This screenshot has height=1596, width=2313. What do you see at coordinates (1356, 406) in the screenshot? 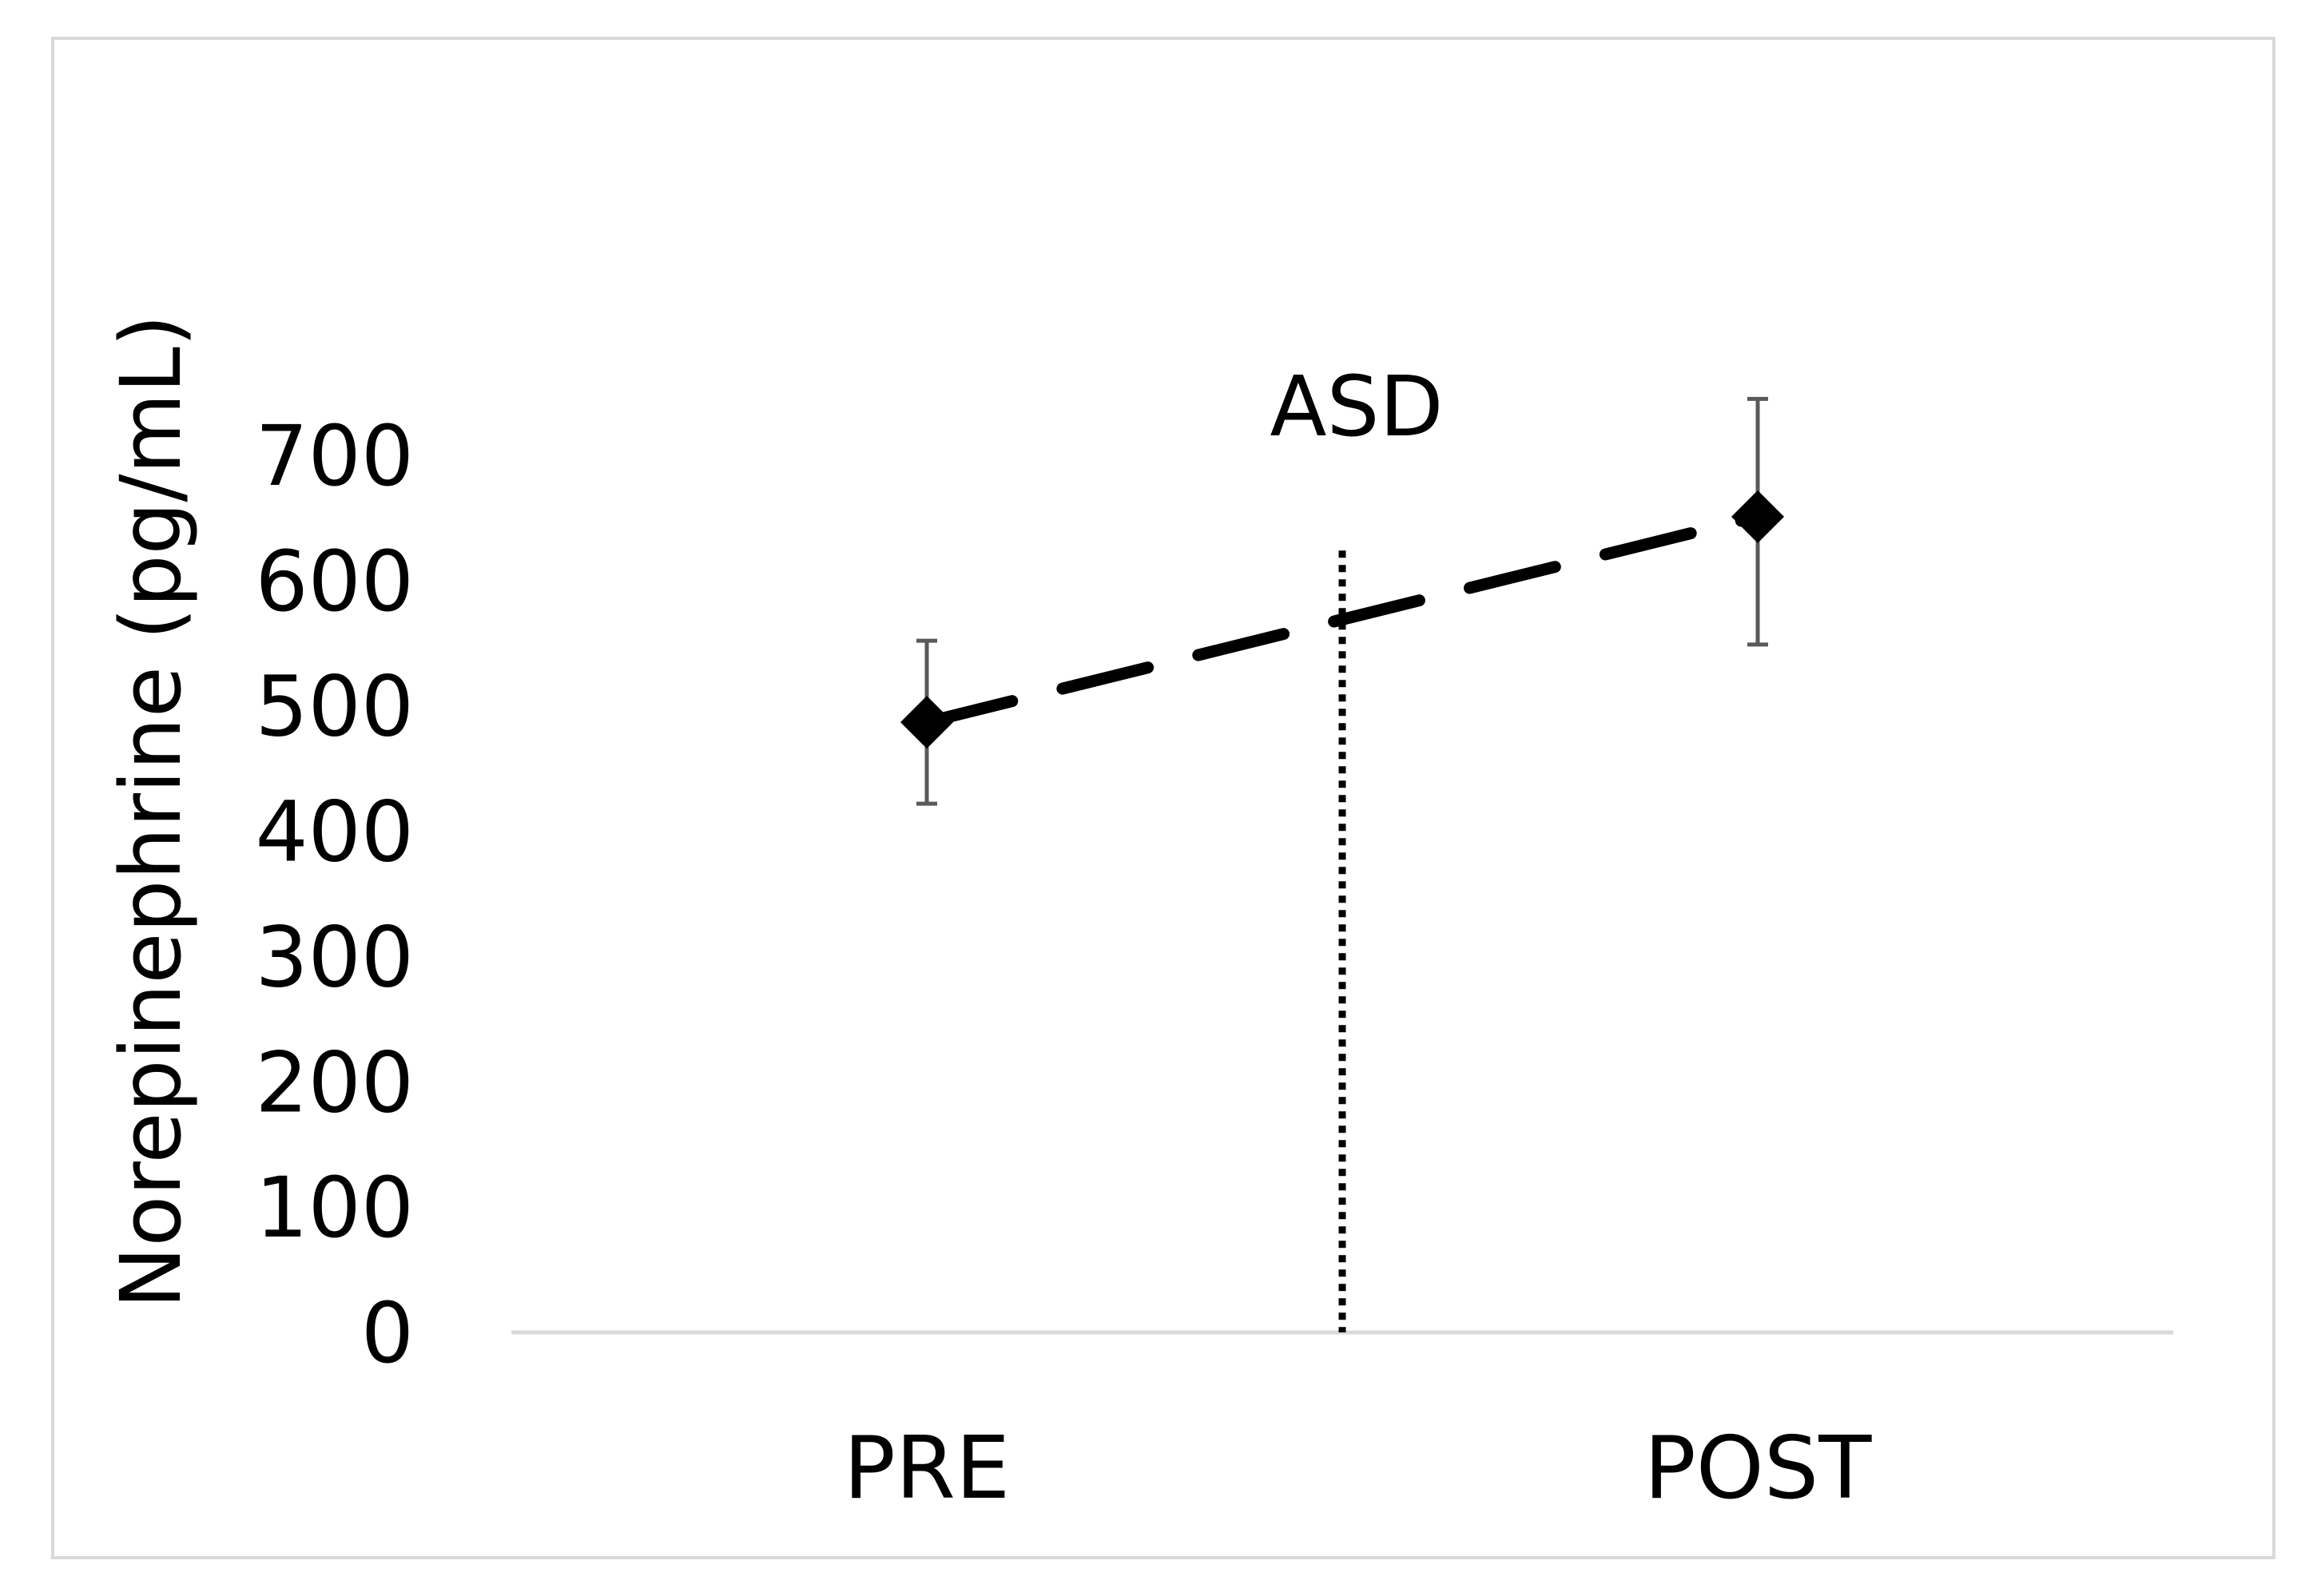
I see `asd-annotation: ASD` at bounding box center [1356, 406].